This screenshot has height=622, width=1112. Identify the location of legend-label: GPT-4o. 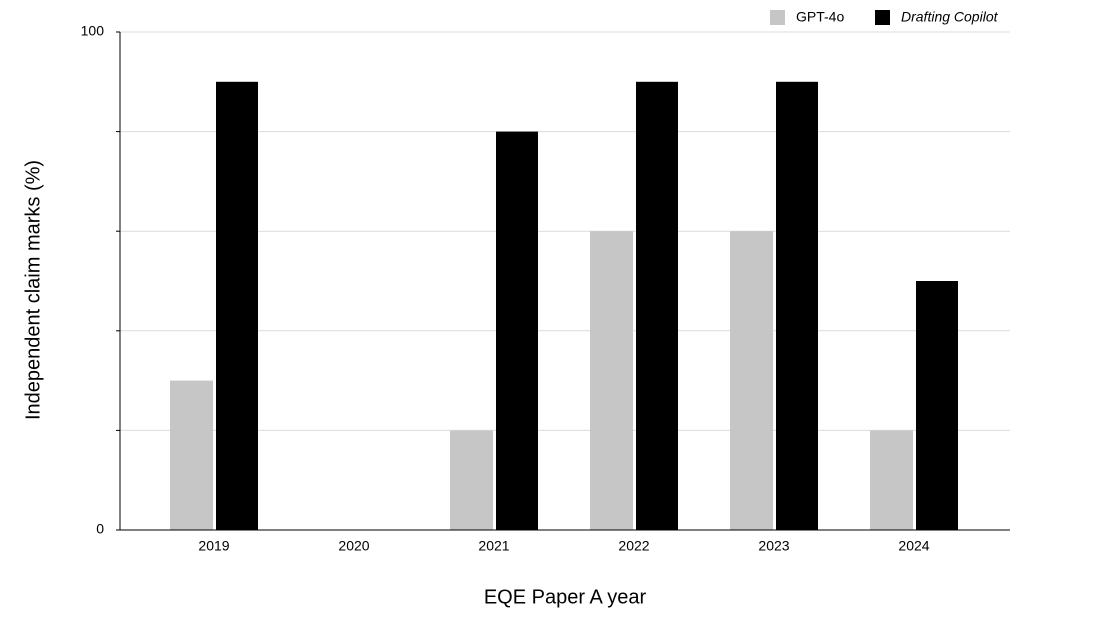
(820, 17).